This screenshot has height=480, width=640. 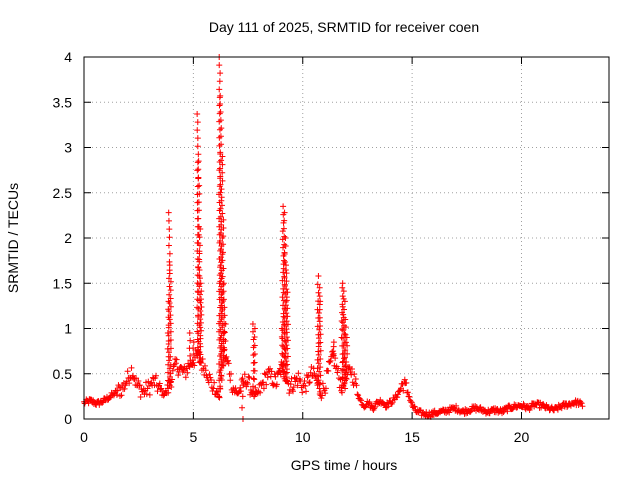 What do you see at coordinates (193, 437) in the screenshot?
I see `x-tick-label: 5` at bounding box center [193, 437].